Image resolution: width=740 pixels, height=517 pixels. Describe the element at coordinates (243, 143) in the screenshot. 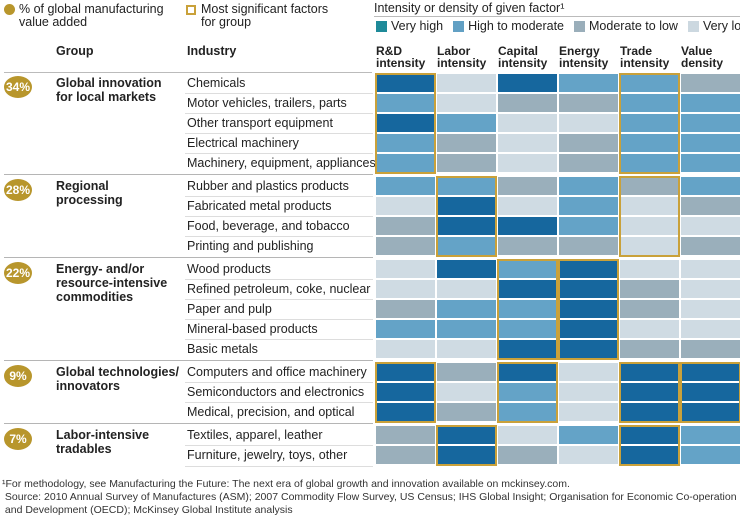

I see `industry-label: Electrical machinery` at that location.